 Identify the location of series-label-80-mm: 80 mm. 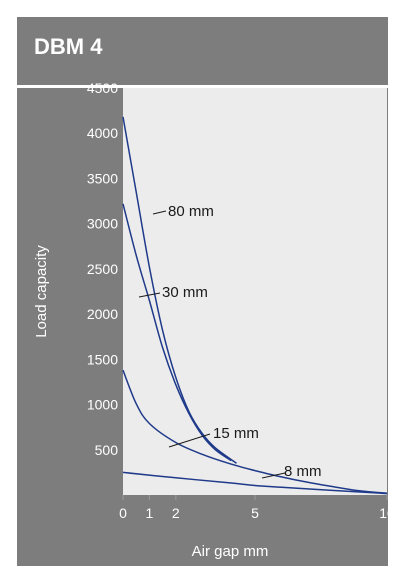
(191, 211).